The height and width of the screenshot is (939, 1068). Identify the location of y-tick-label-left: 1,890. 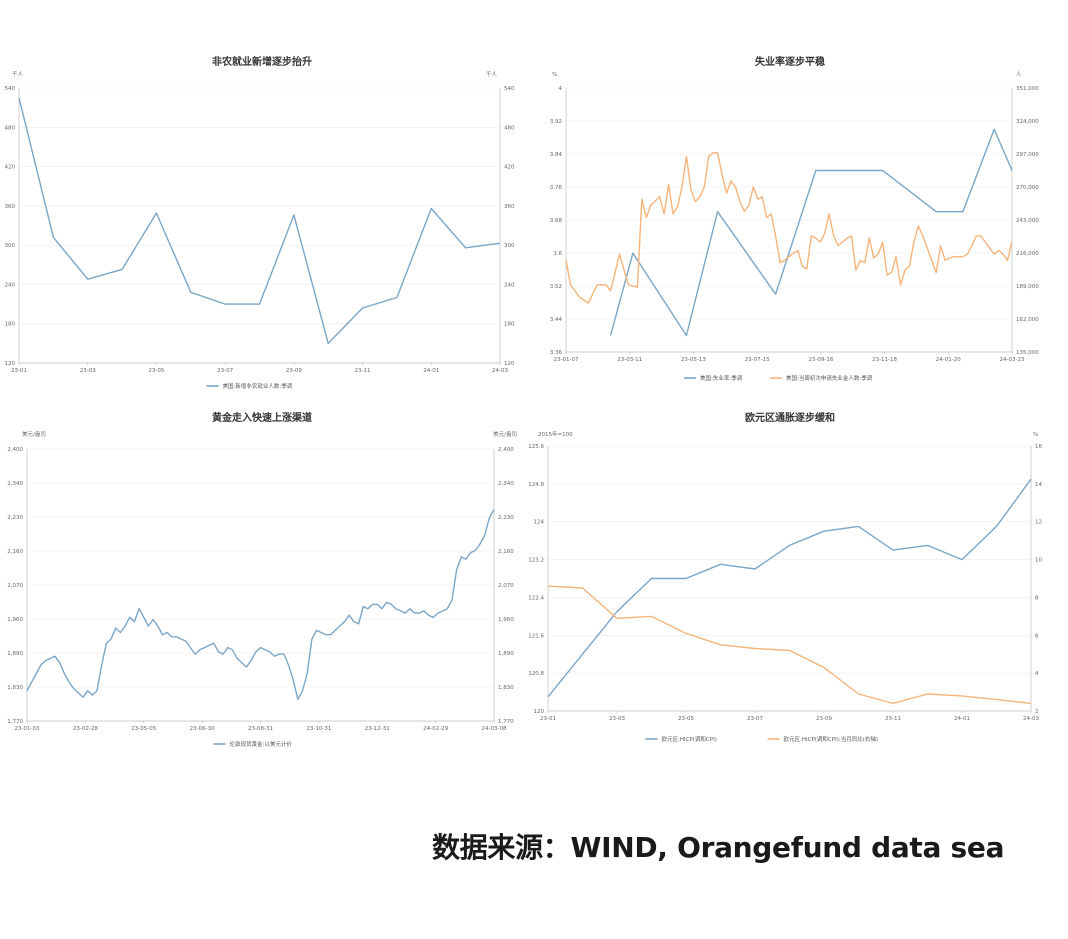
(15, 654).